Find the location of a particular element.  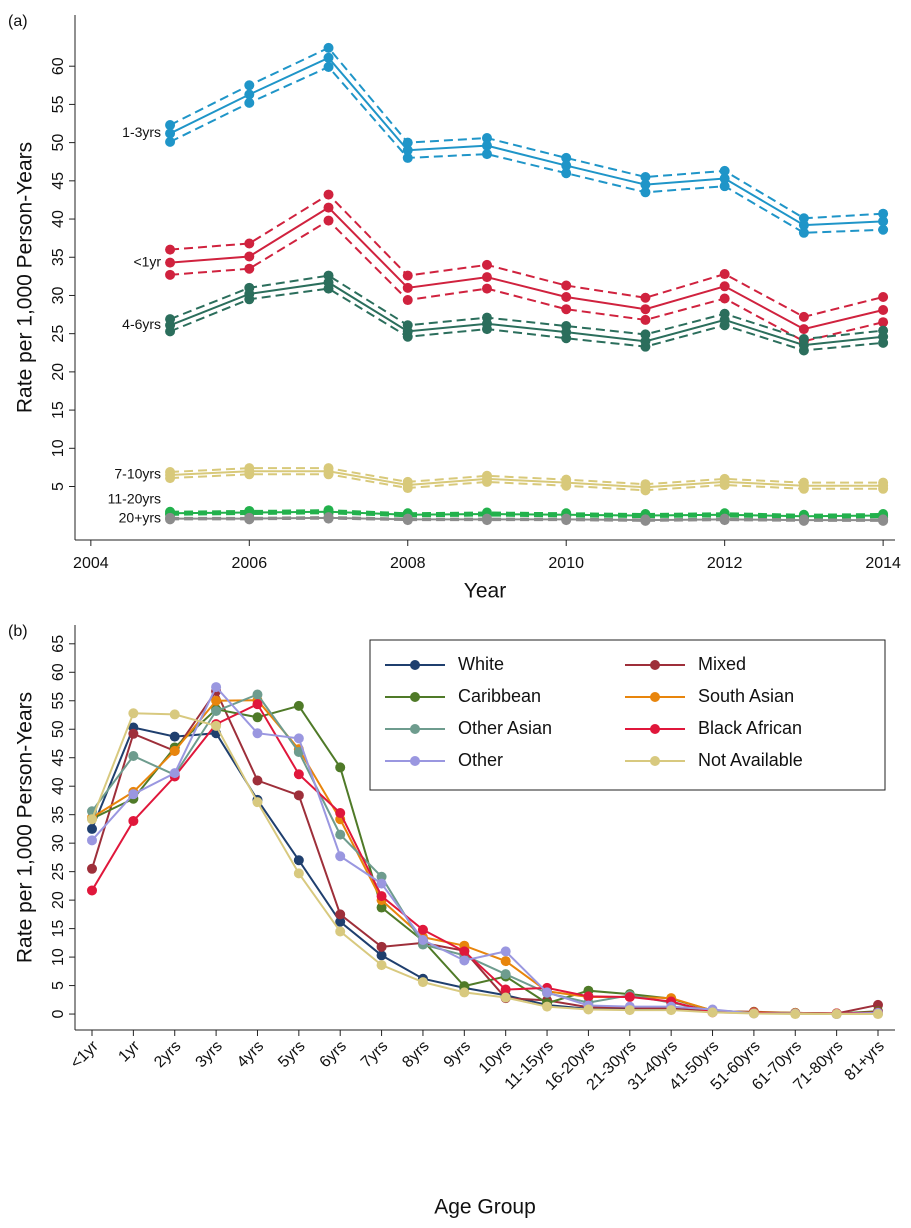

y-tick-label: 60 is located at coordinates (58, 672).